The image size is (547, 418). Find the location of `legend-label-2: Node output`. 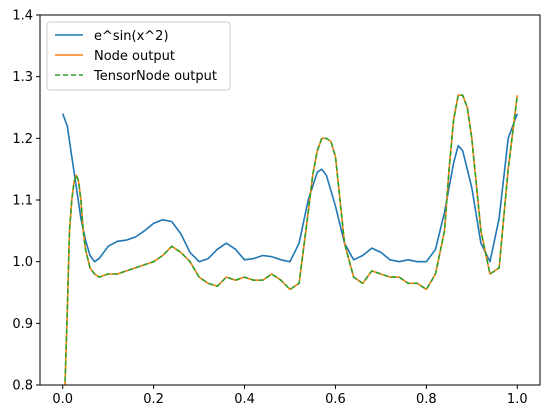

legend-label-2: Node output is located at coordinates (134, 56).